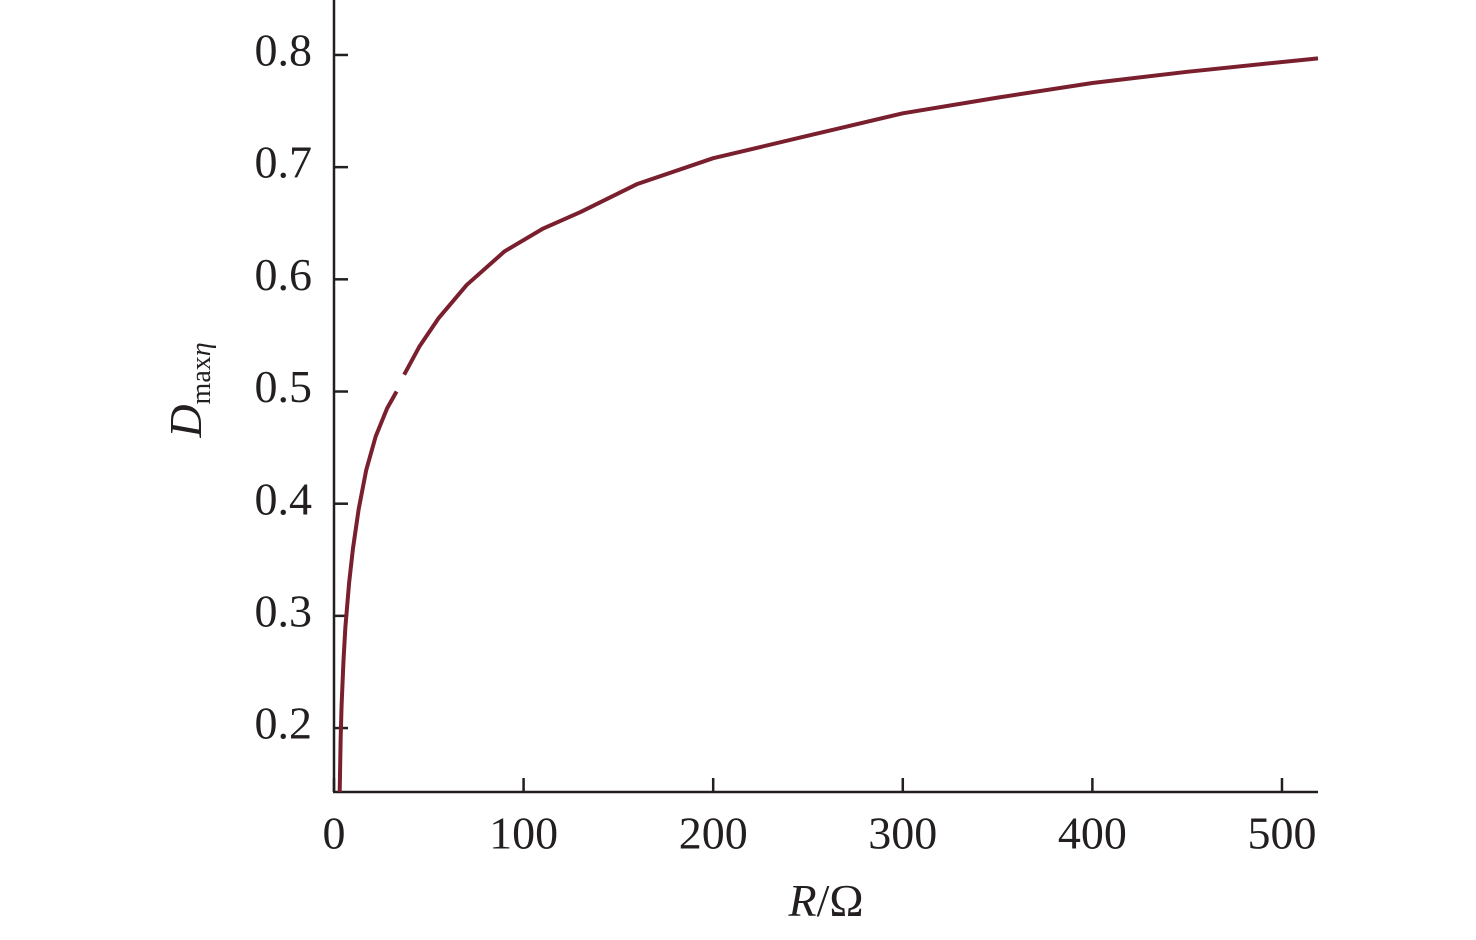 This screenshot has height=940, width=1476. I want to click on x-tick-label: 300, so click(902, 833).